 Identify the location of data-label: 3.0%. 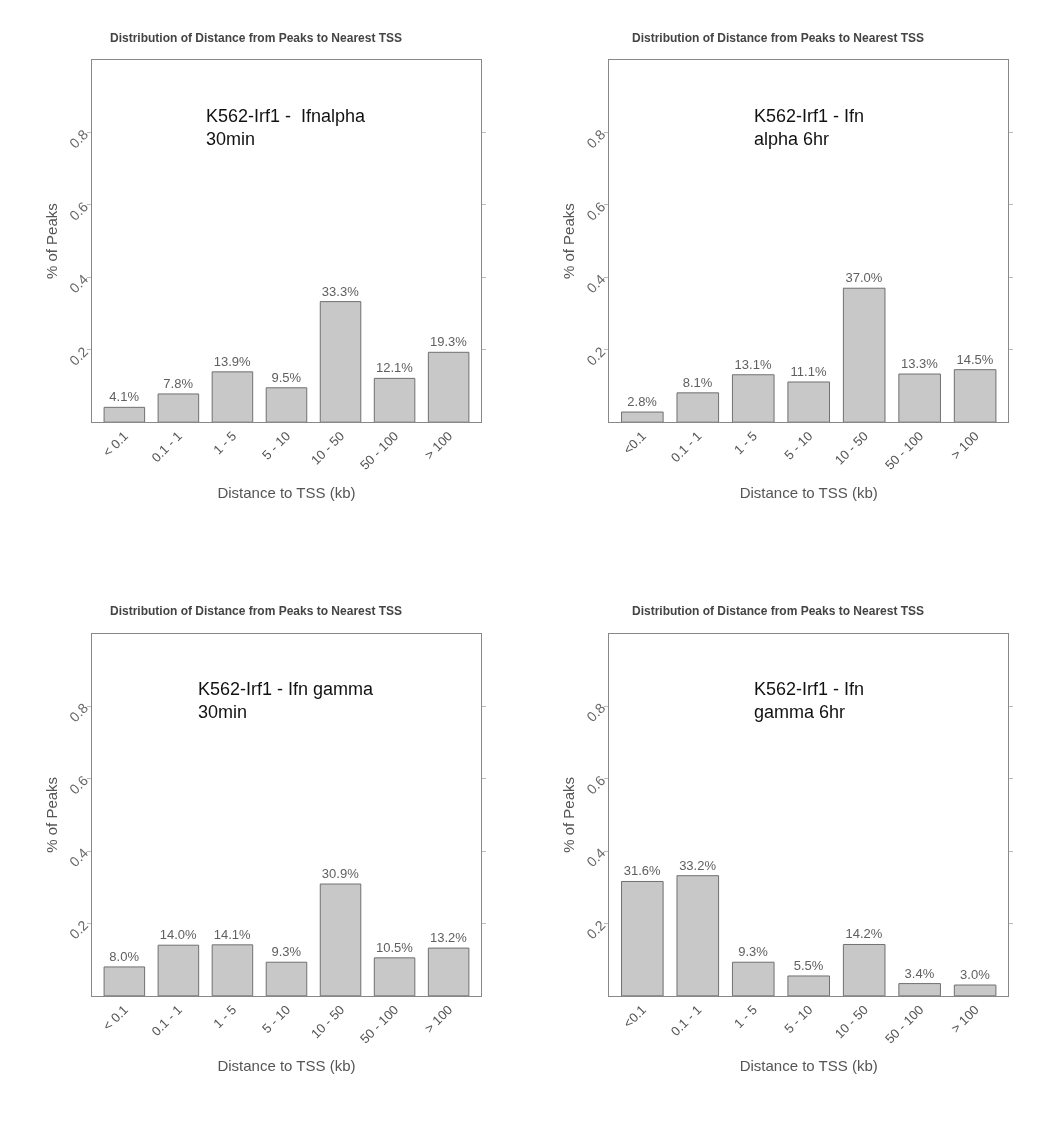
(975, 975).